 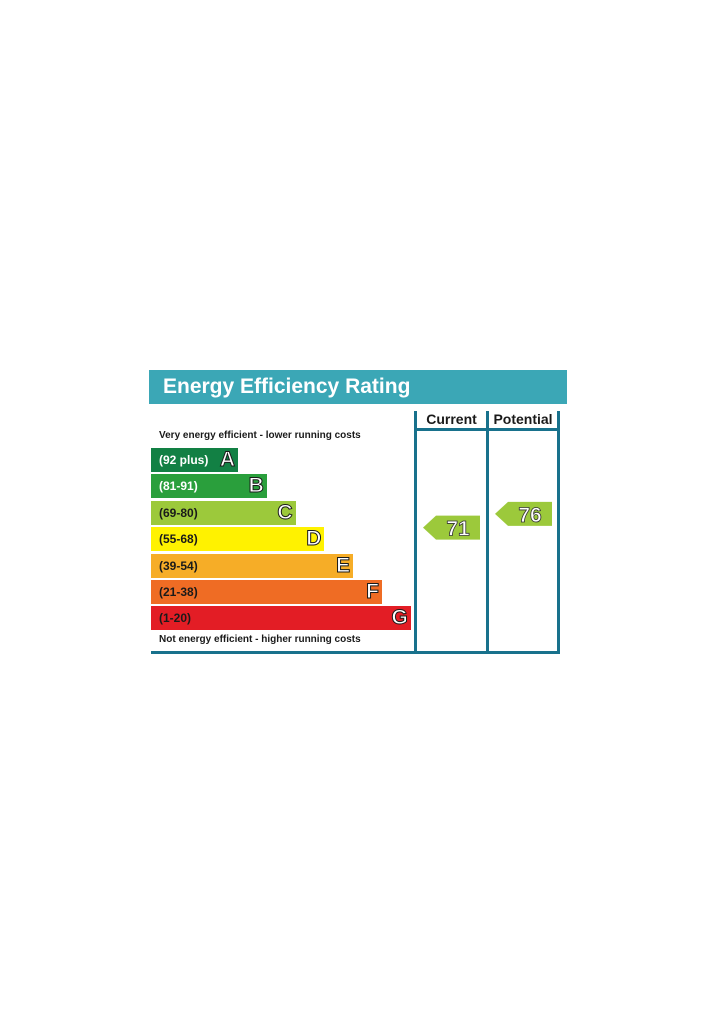 What do you see at coordinates (178, 539) in the screenshot?
I see `band-range-label: (55-68)` at bounding box center [178, 539].